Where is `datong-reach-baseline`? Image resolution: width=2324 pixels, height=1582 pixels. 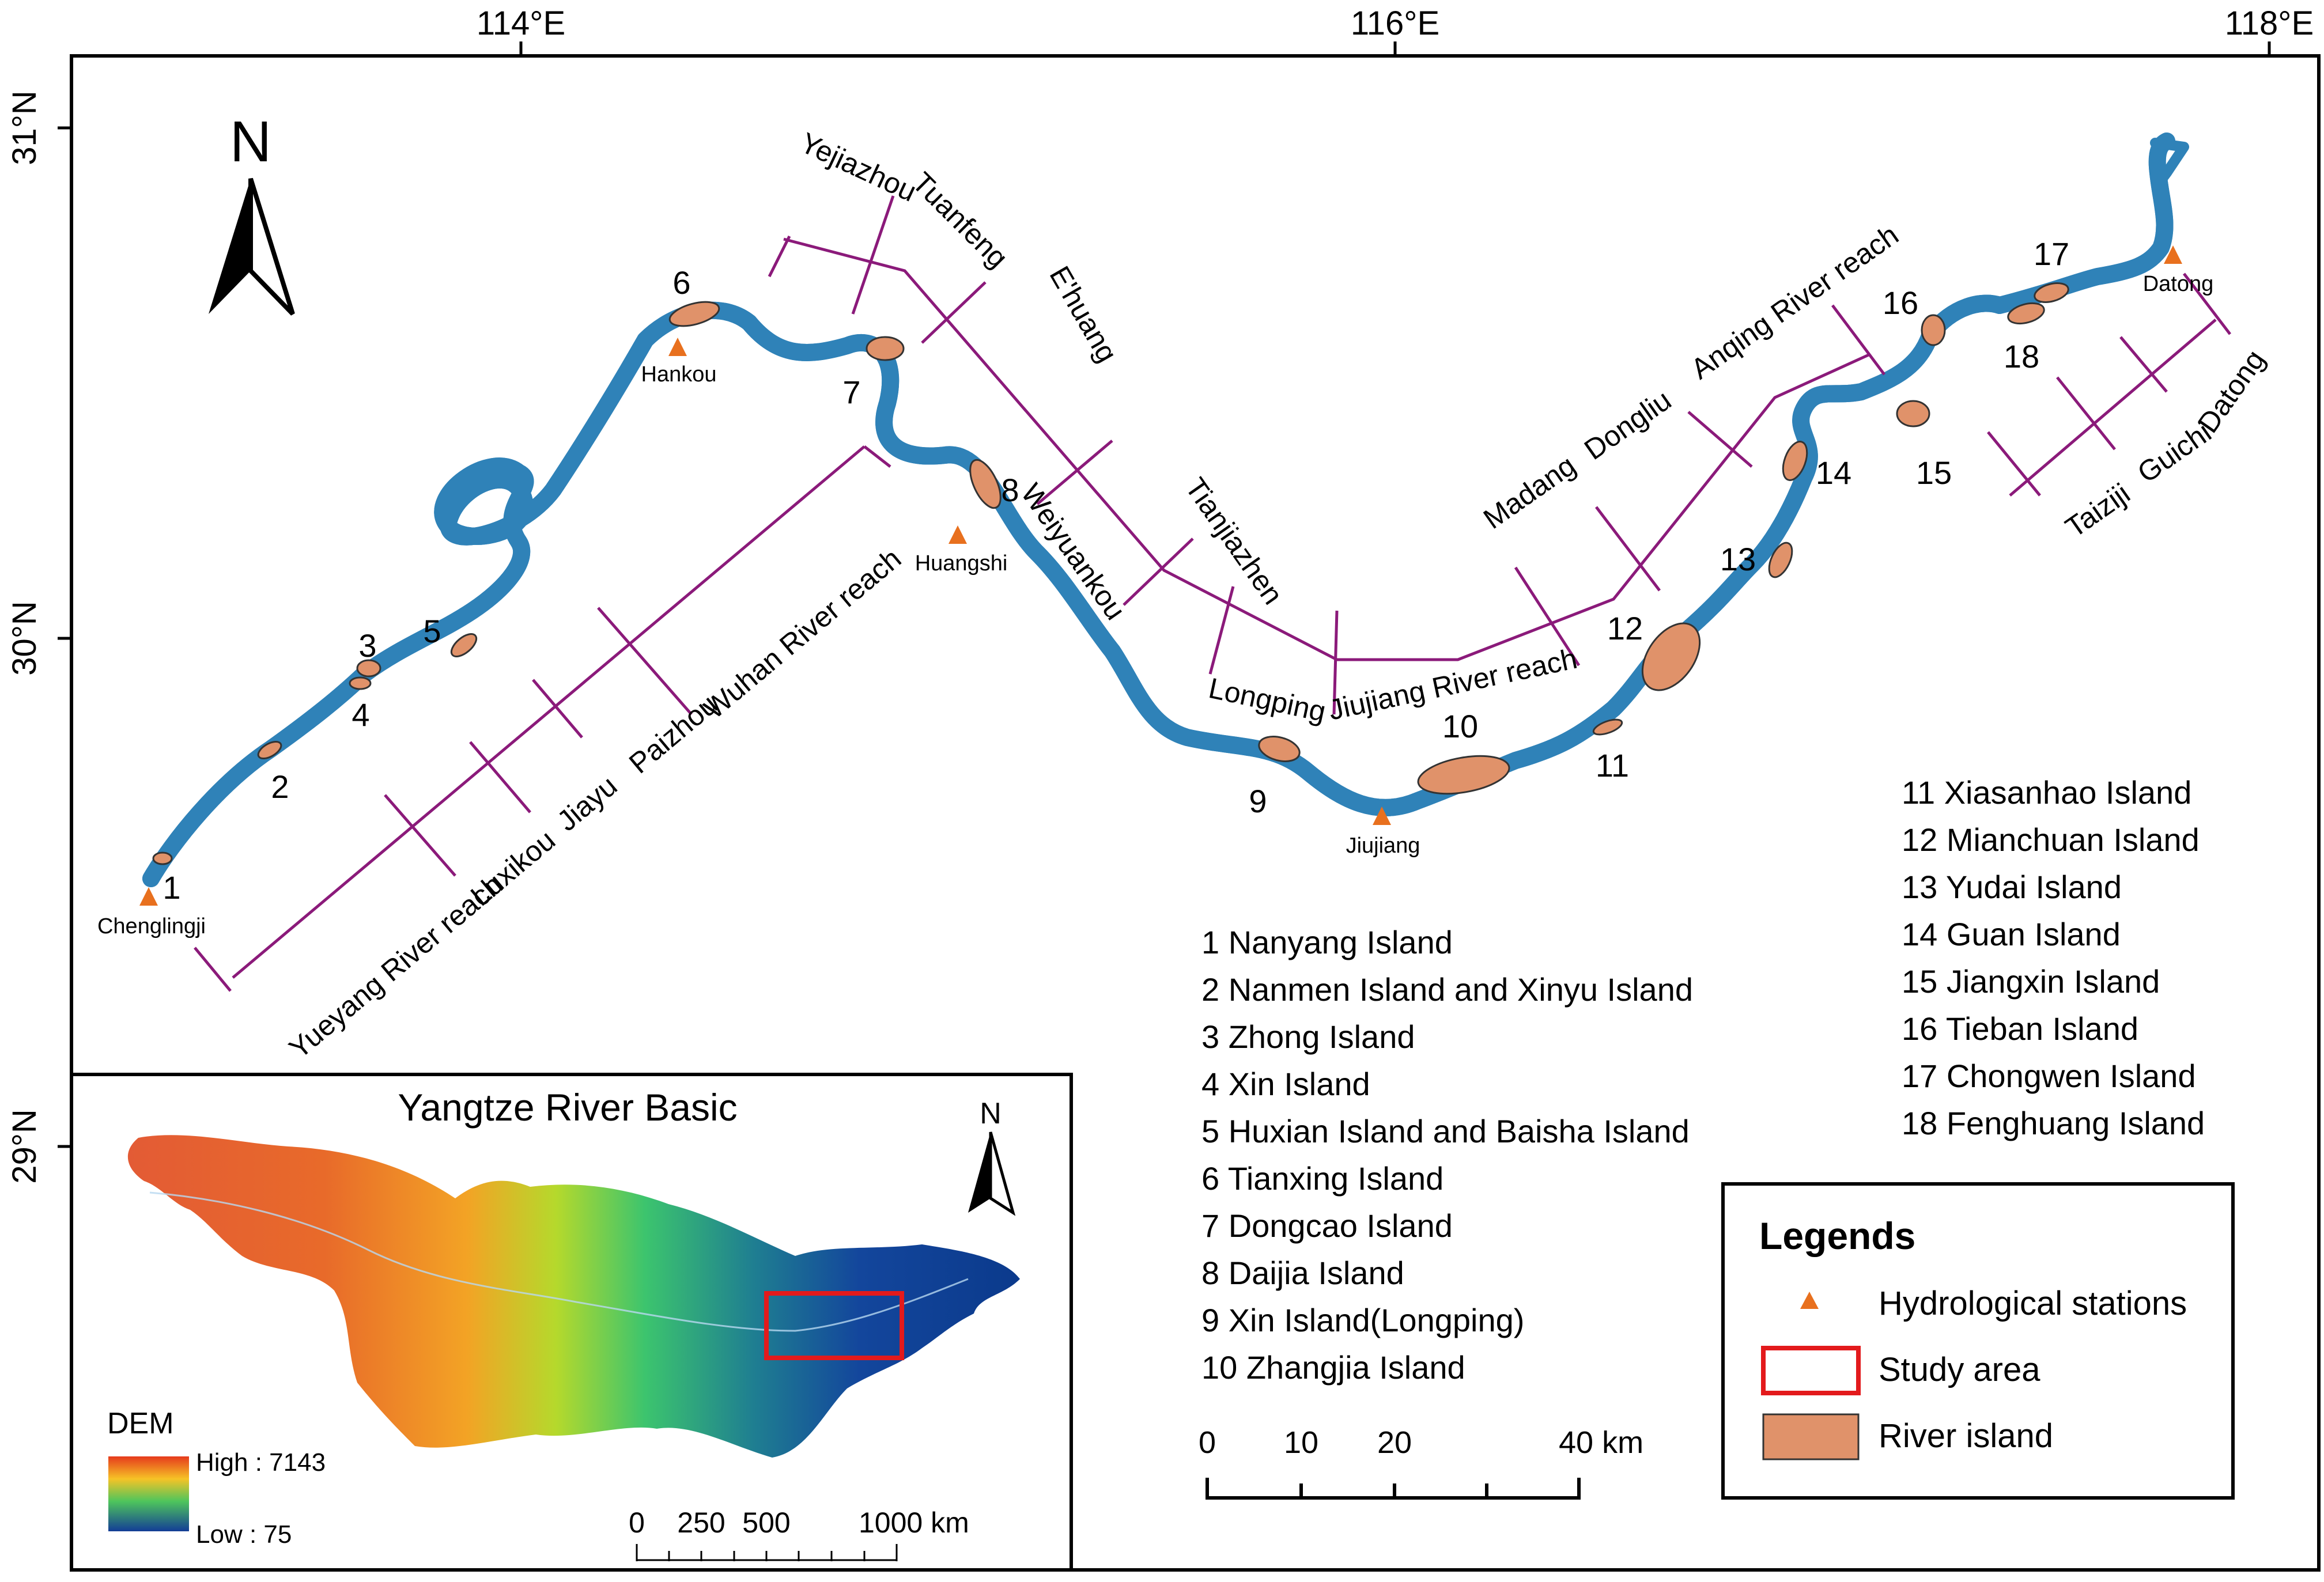
datong-reach-baseline is located at coordinates (2113, 408).